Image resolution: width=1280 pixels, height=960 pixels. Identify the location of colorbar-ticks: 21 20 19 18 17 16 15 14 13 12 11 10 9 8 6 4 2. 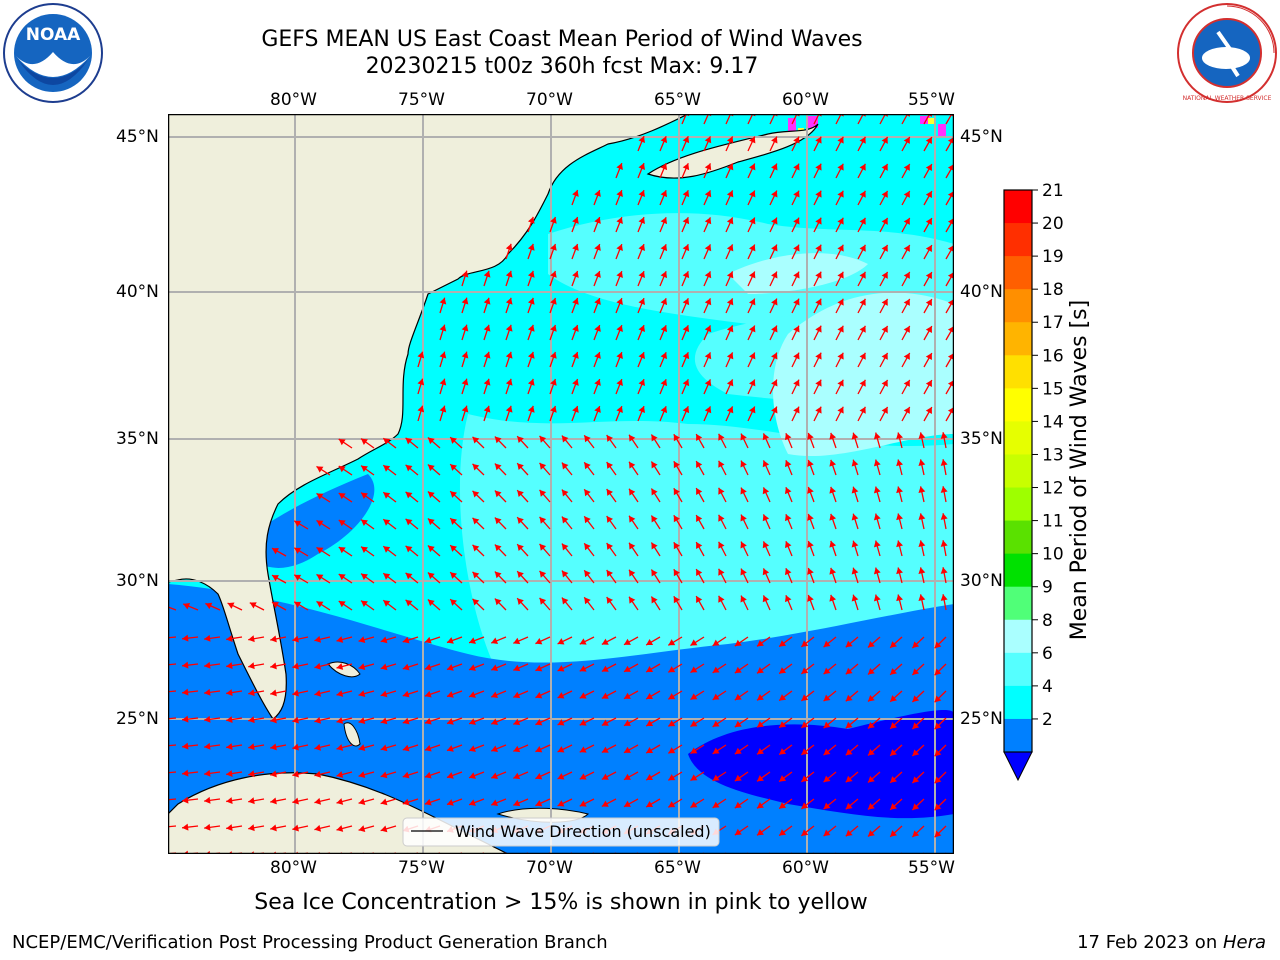
(1048, 456).